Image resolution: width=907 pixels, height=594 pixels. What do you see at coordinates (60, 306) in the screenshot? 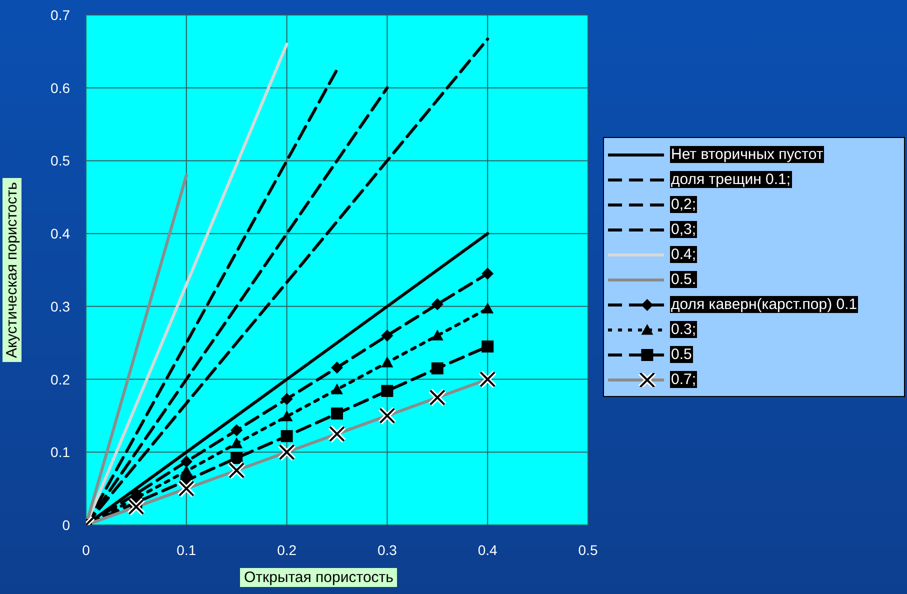
I see `y-tick-label: 0.3` at bounding box center [60, 306].